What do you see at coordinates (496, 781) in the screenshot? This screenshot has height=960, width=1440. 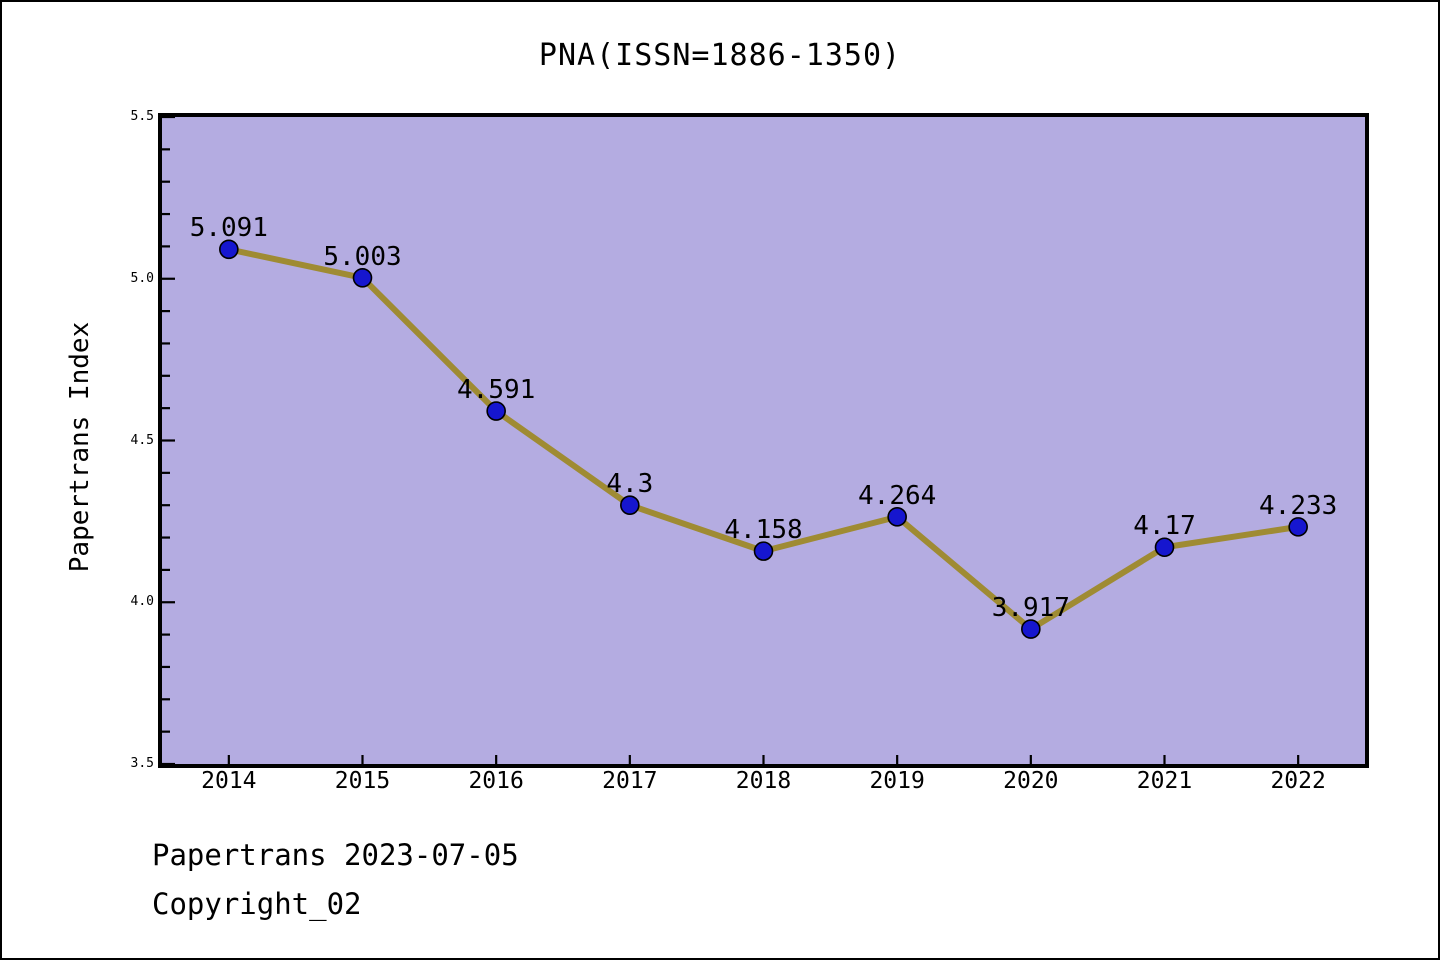 I see `x-tick-label: 2016` at bounding box center [496, 781].